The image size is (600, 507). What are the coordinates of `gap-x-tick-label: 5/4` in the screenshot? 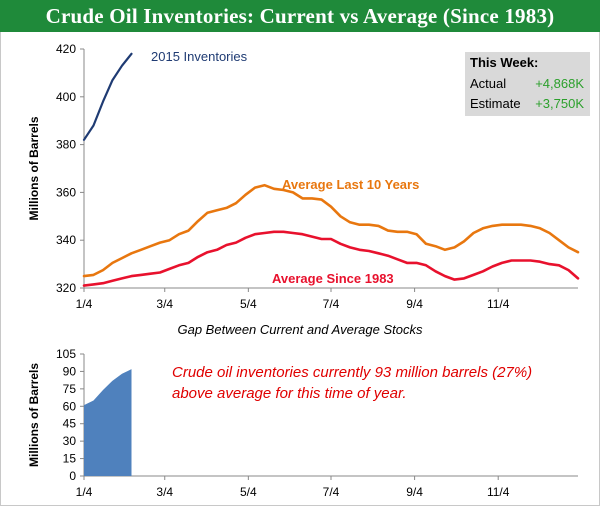 It's located at (248, 492).